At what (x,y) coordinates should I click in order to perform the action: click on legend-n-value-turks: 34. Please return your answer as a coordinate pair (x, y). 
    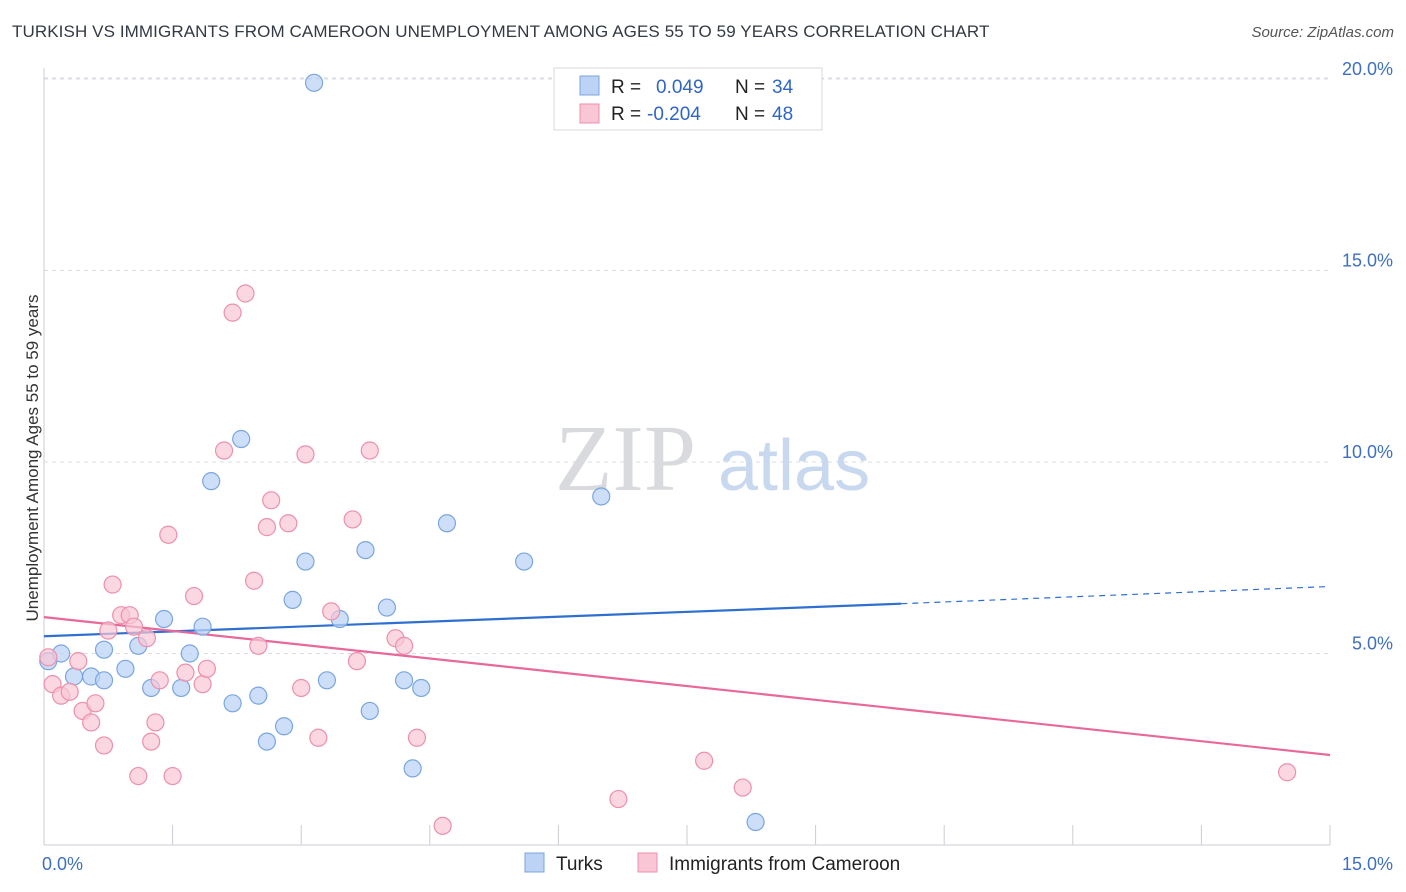
    Looking at the image, I should click on (783, 87).